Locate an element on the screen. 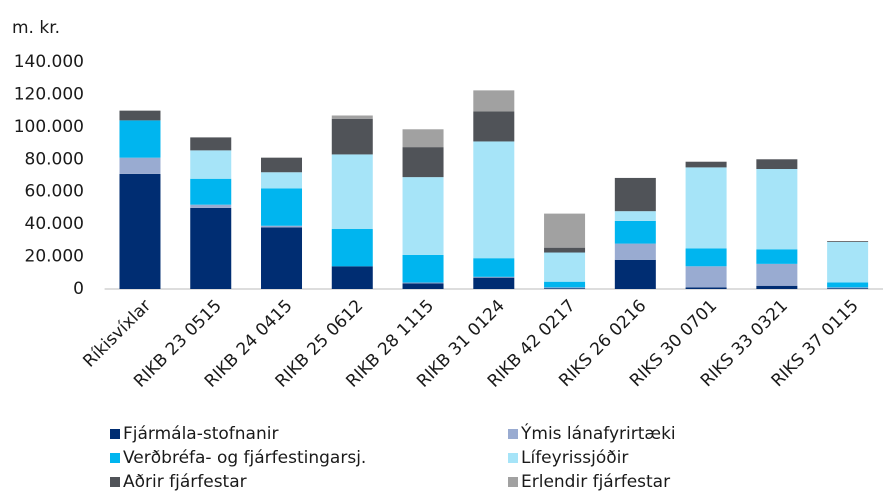  y-tick-label: 60.000 is located at coordinates (54, 192).